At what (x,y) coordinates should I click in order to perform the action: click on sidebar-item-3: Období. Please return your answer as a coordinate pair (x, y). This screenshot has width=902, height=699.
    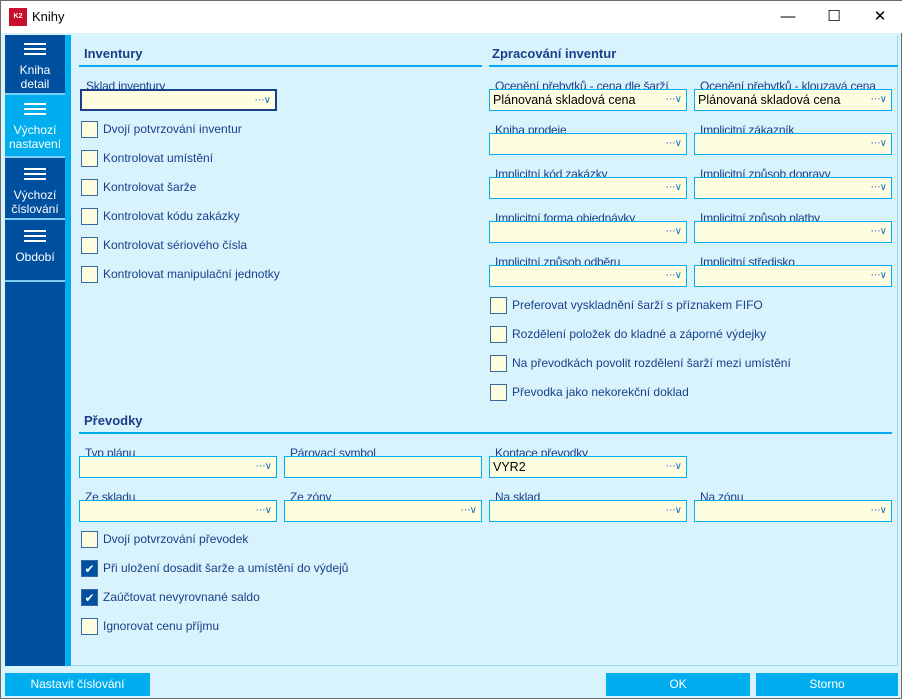
    Looking at the image, I should click on (35, 251).